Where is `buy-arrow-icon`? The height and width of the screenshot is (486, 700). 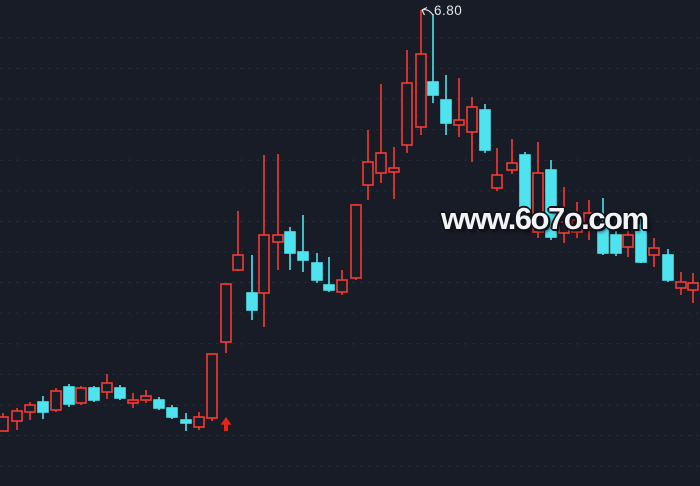
buy-arrow-icon is located at coordinates (226, 424).